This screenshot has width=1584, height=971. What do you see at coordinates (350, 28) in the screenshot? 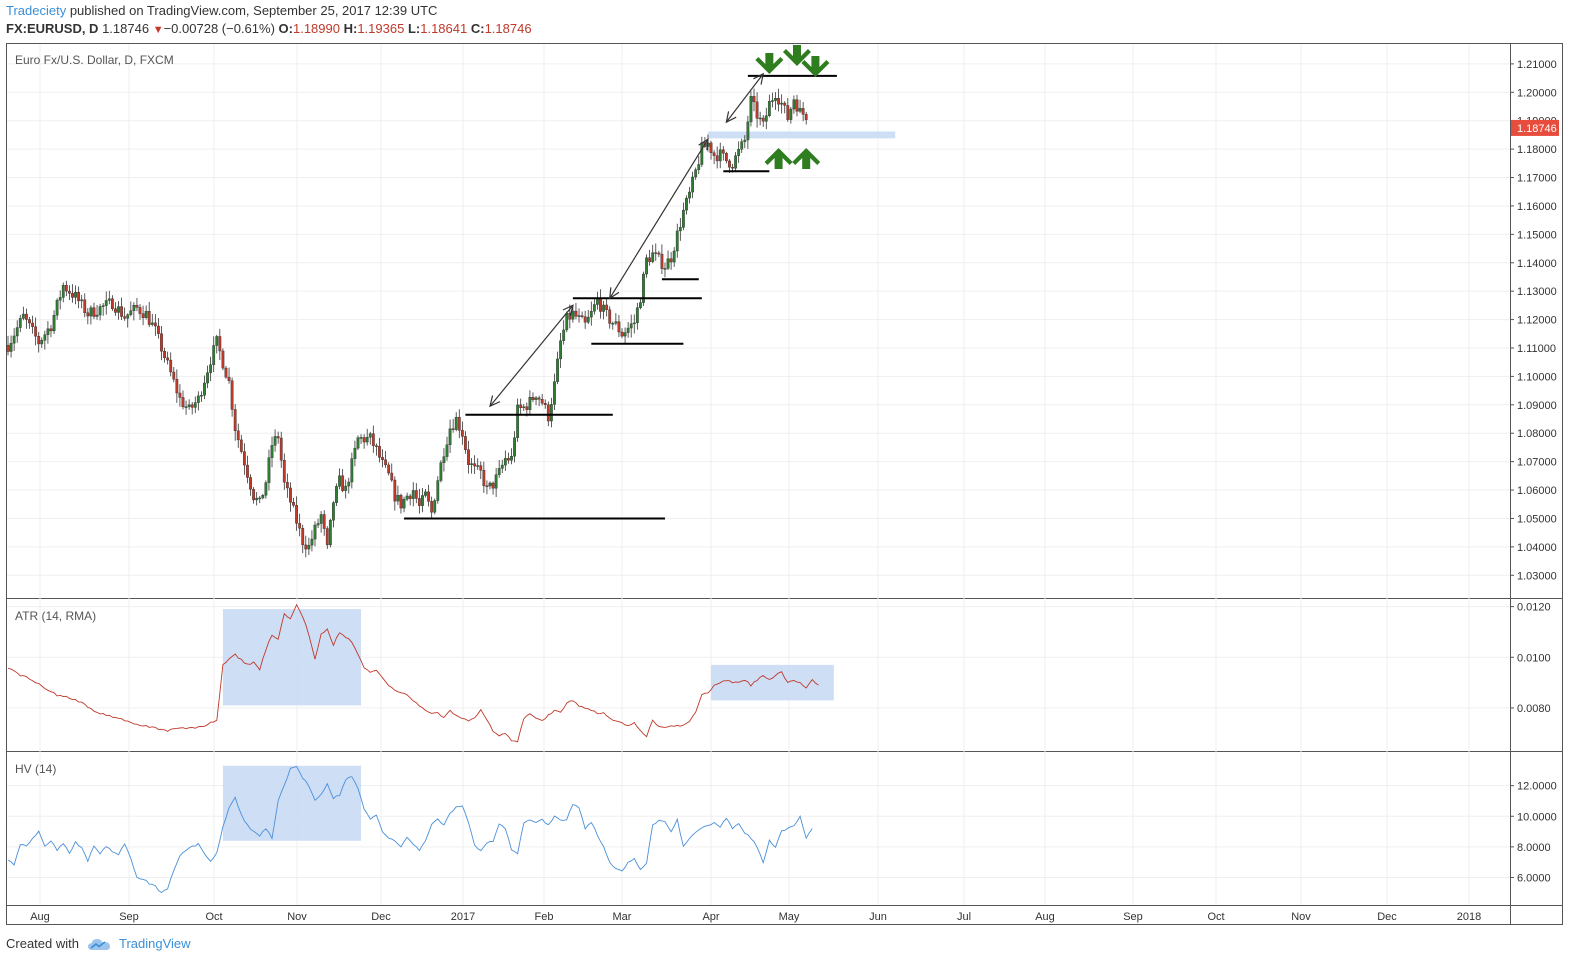
I see `high-label: H:` at bounding box center [350, 28].